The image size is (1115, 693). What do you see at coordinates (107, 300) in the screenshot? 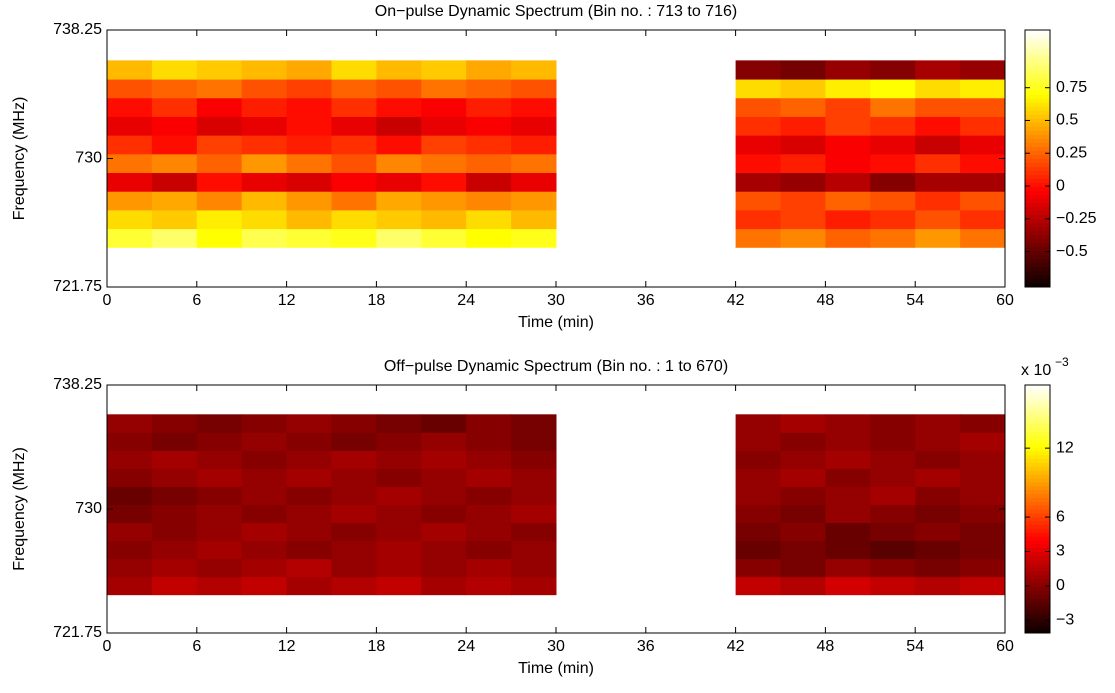
I see `x-tick-label: 0` at bounding box center [107, 300].